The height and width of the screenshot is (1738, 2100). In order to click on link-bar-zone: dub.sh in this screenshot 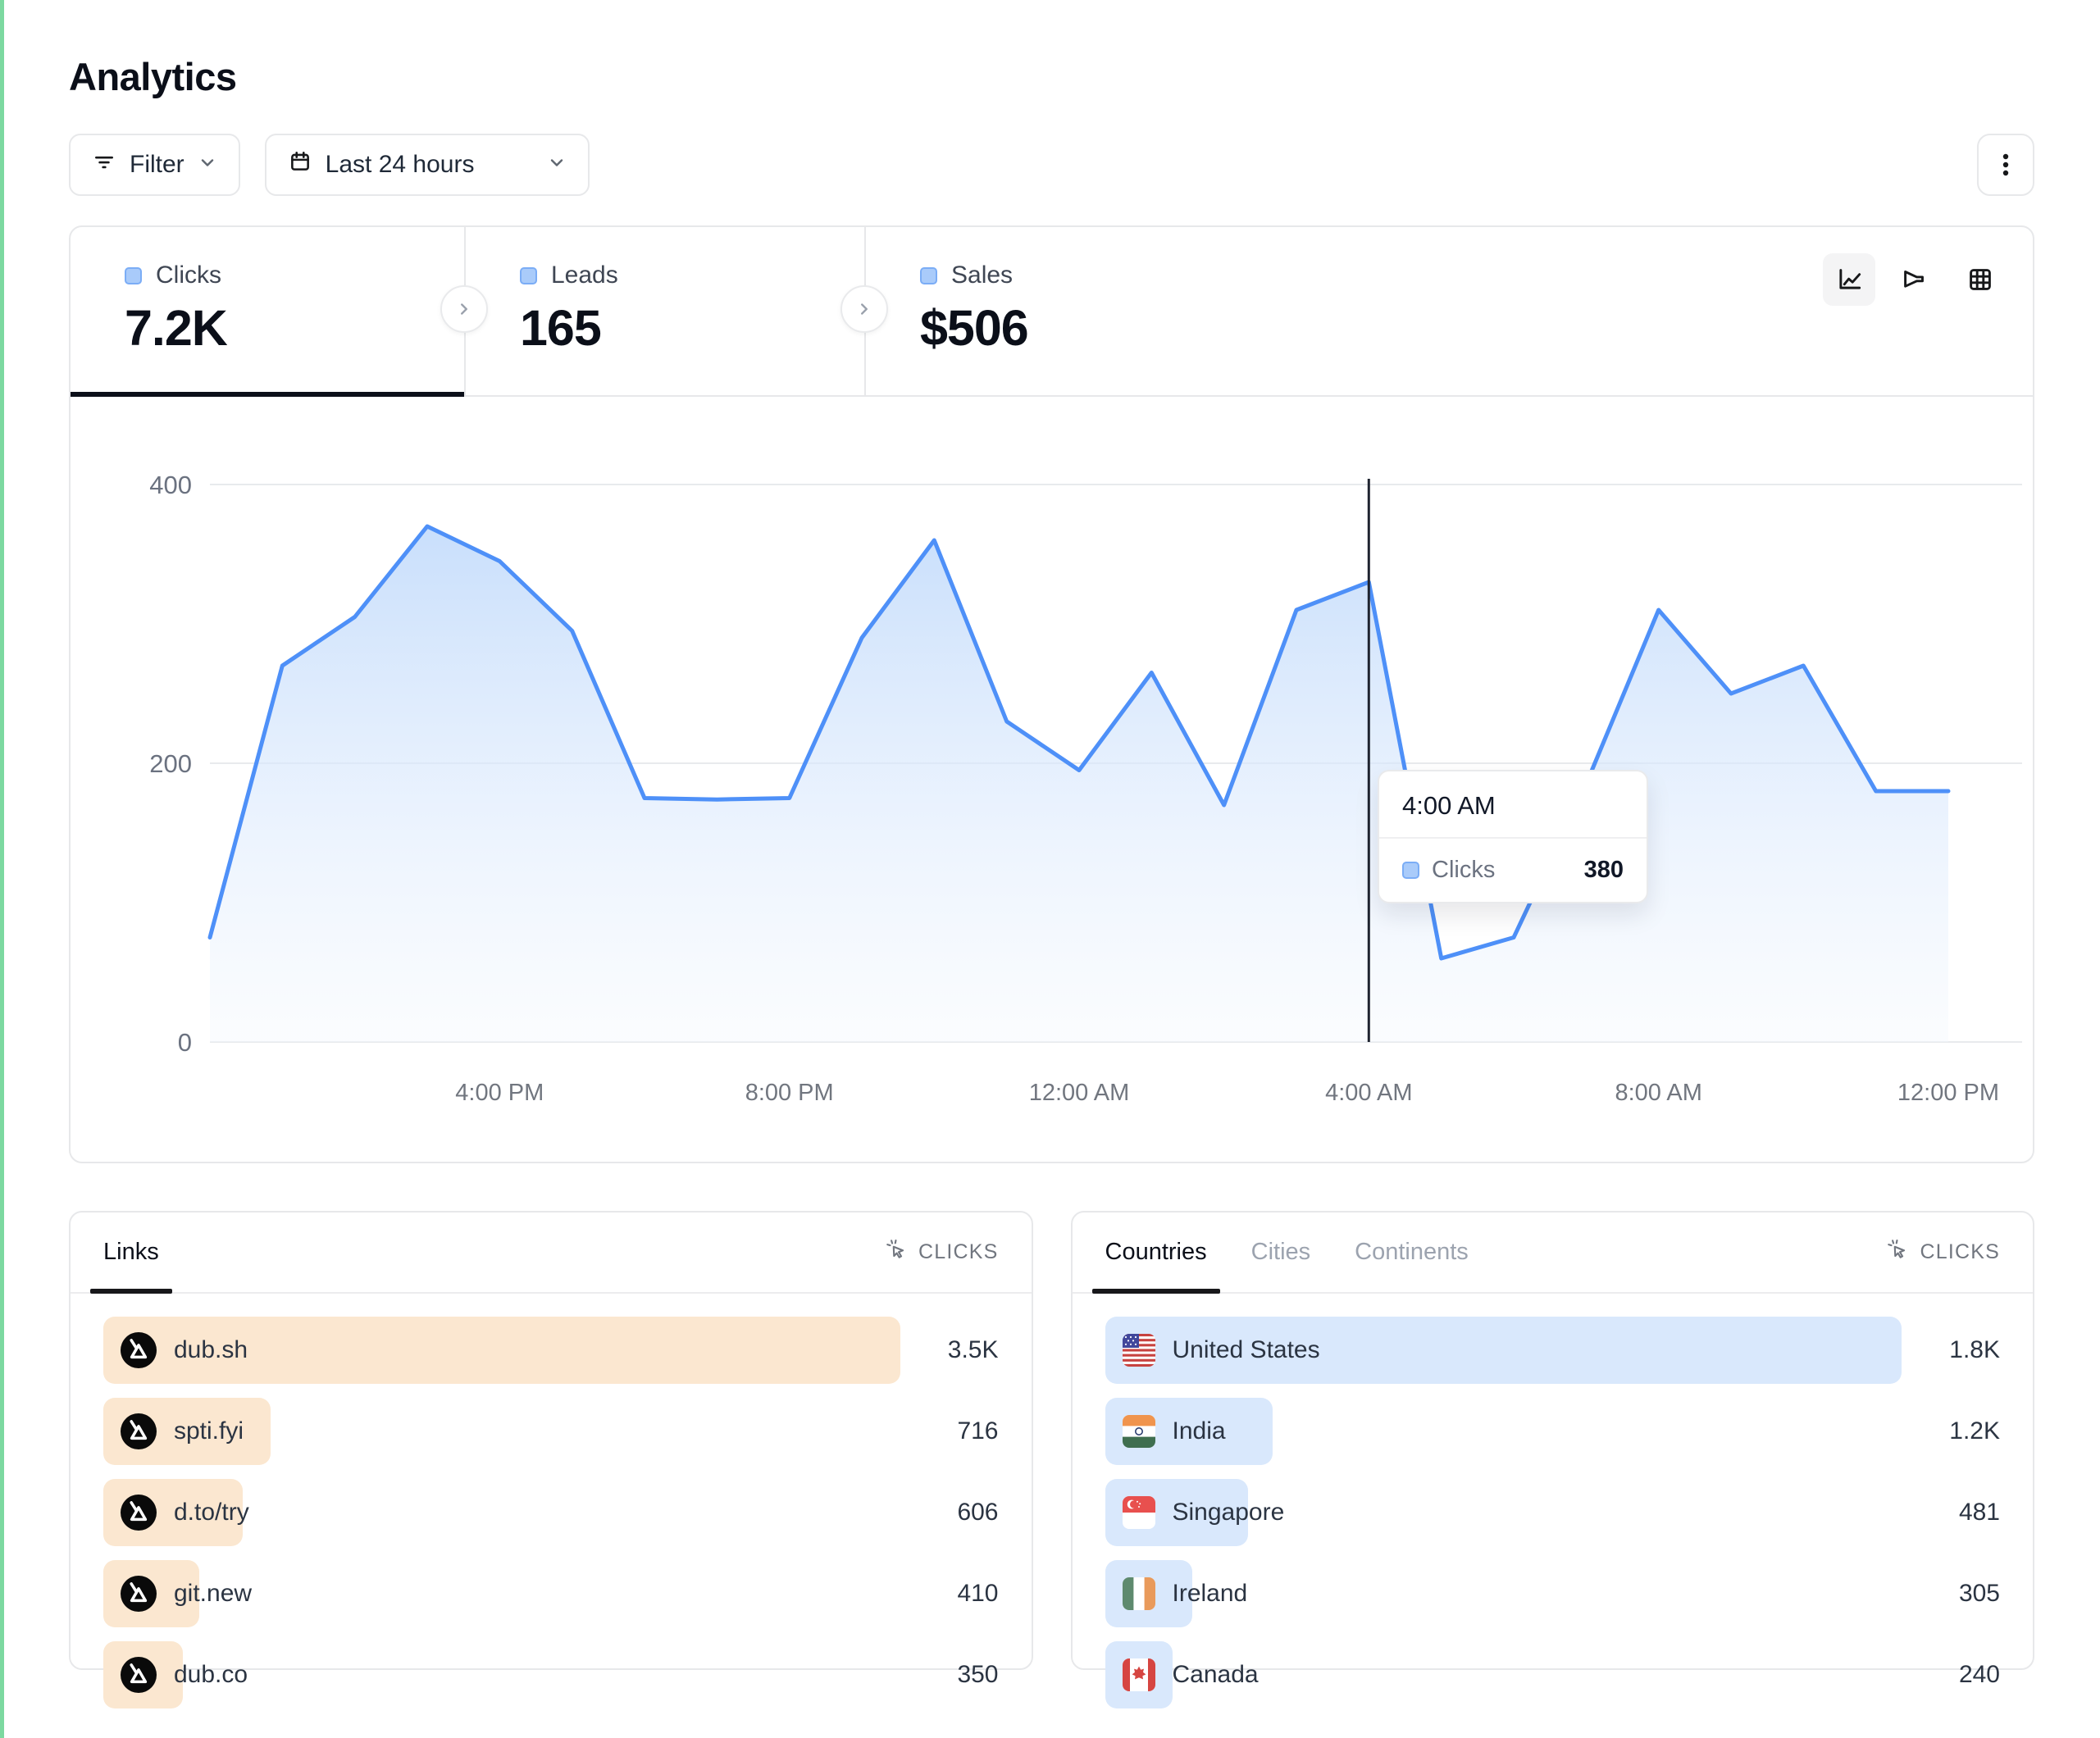, I will do `click(501, 1350)`.